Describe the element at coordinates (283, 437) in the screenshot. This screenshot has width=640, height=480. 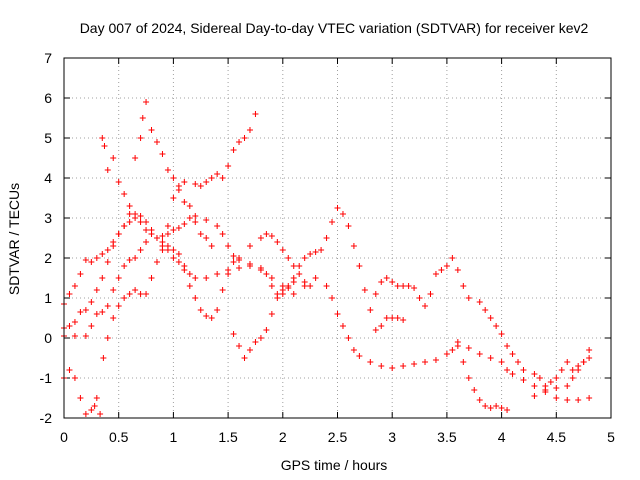
I see `x-tick-label: 2` at that location.